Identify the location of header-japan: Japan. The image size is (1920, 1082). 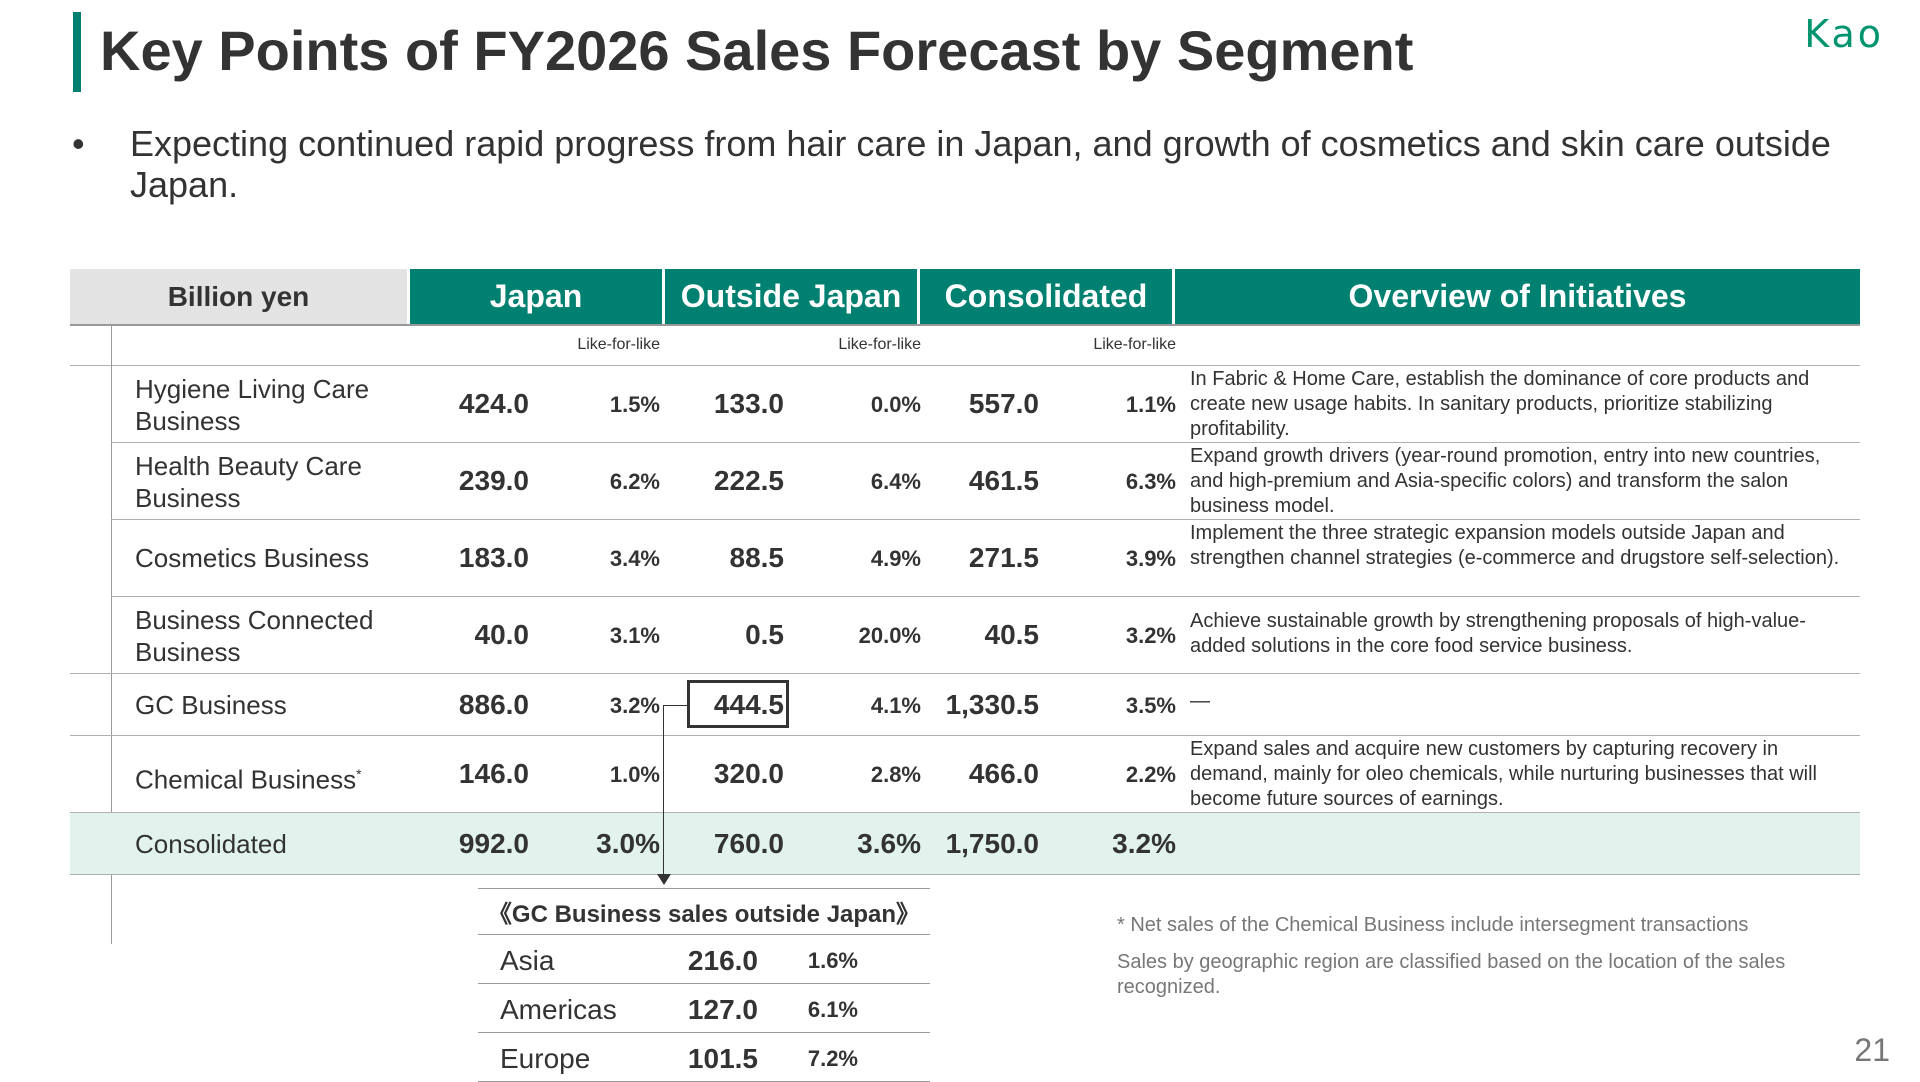
(536, 296).